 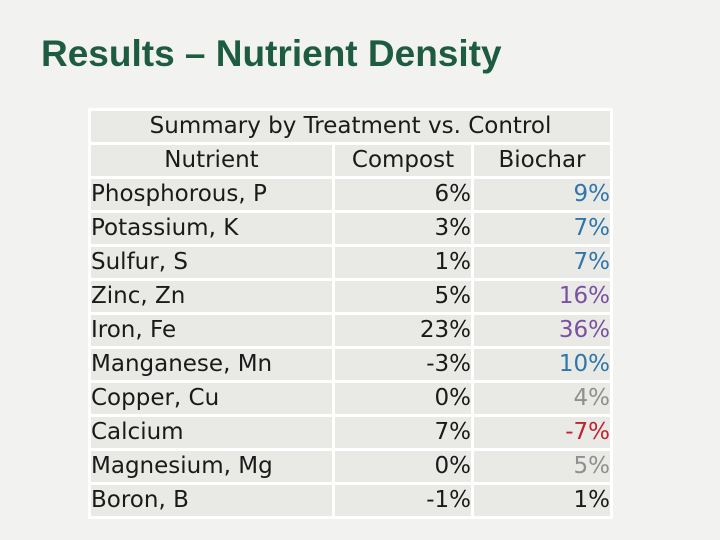 I want to click on table-caption-row: Summary by Treatment vs. Control, so click(x=350, y=126).